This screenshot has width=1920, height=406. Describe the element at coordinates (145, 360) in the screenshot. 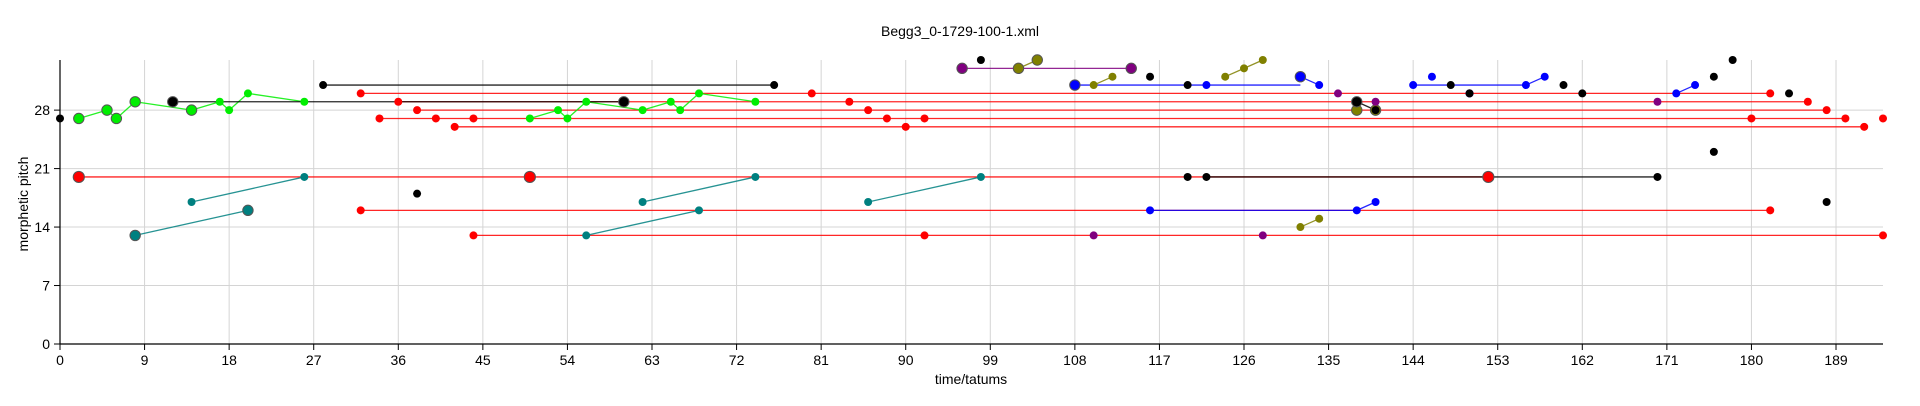

I see `x-tick-label: 9` at that location.